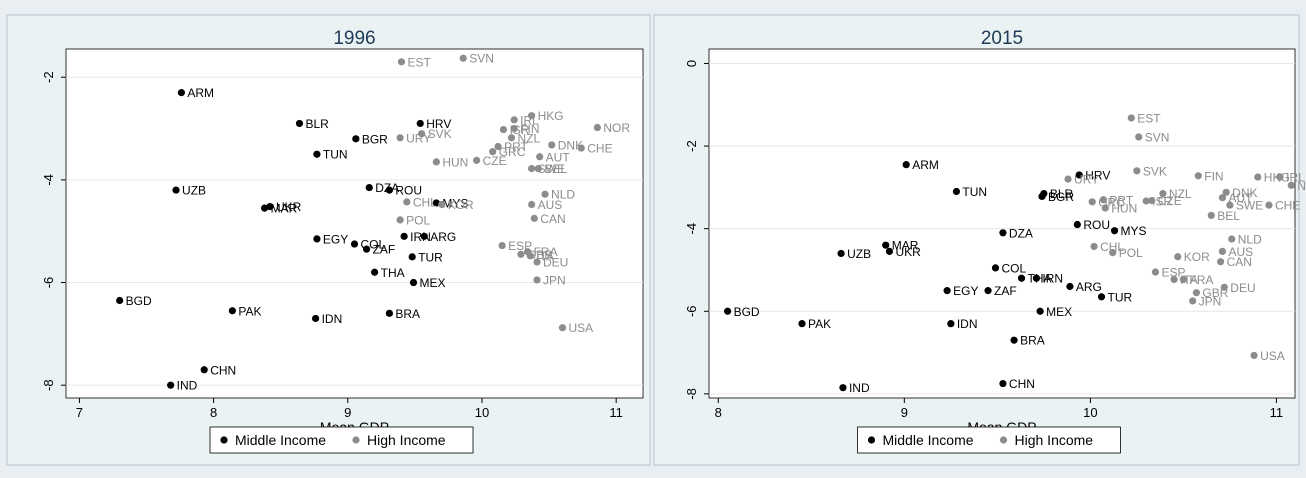 The image size is (1306, 478). Describe the element at coordinates (988, 291) in the screenshot. I see `point-ZAF` at that location.